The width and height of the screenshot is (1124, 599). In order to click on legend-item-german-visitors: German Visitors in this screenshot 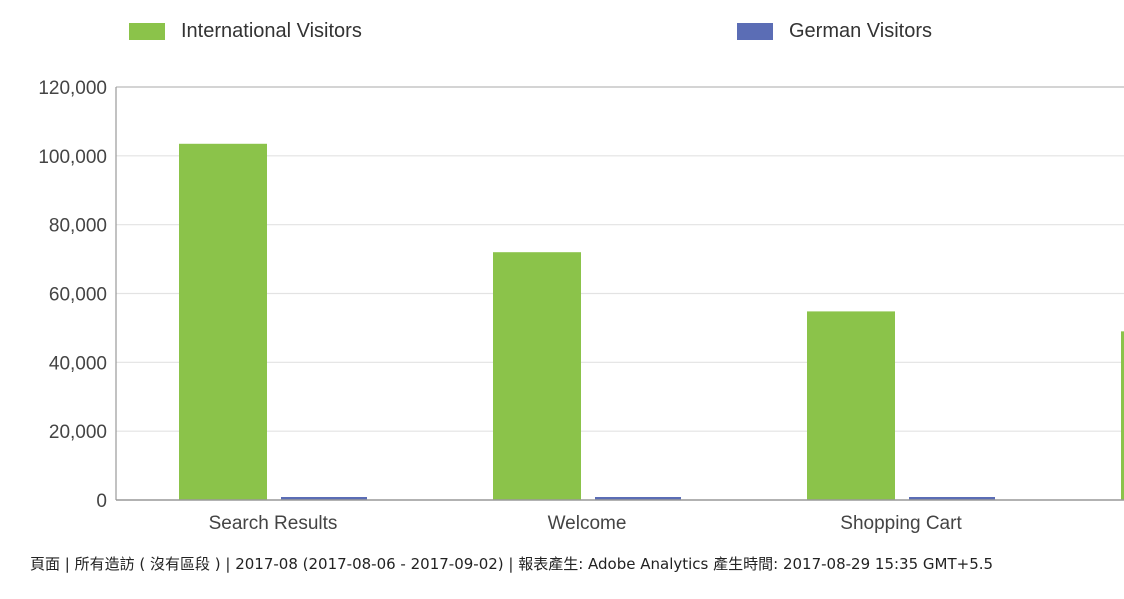, I will do `click(834, 31)`.